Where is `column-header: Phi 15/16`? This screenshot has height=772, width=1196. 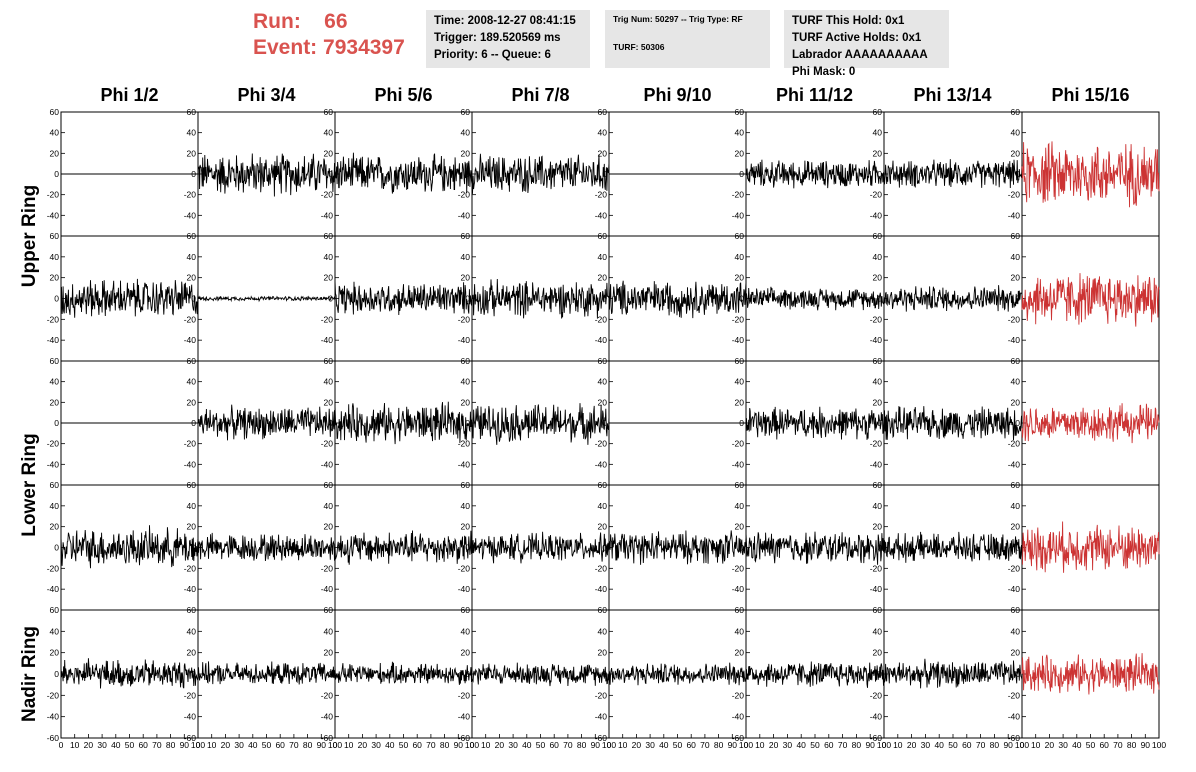
column-header: Phi 15/16 is located at coordinates (1090, 95).